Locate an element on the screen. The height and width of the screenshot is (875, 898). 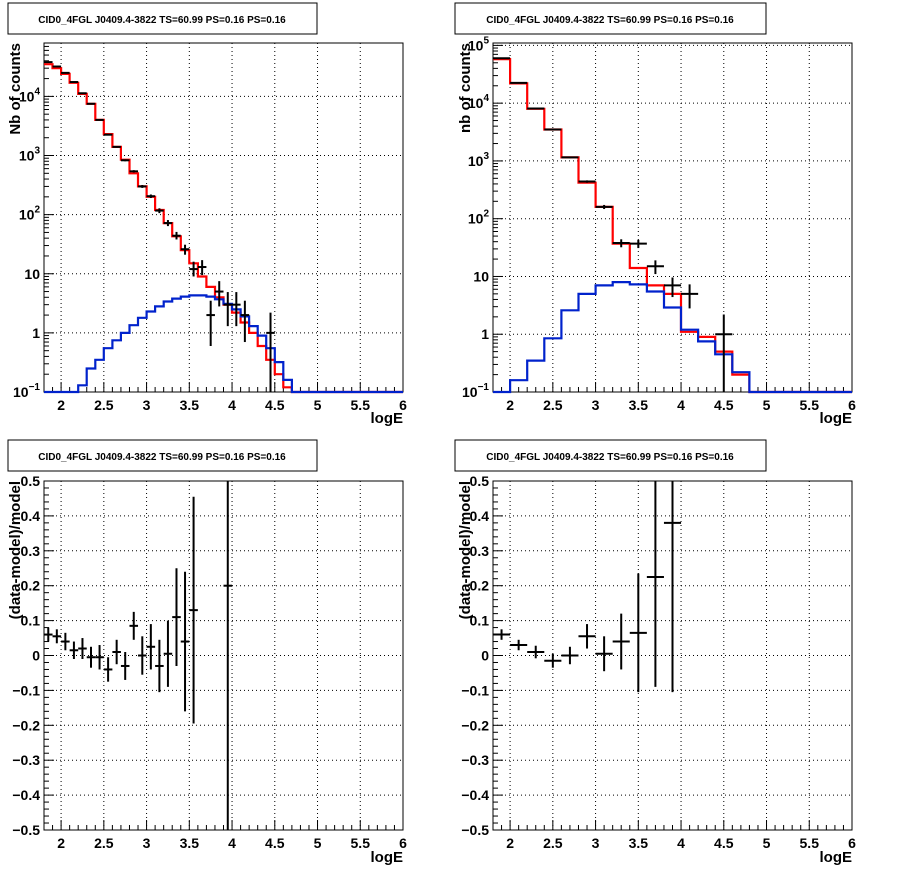
y-tick-label: −0.3 is located at coordinates (26, 760).